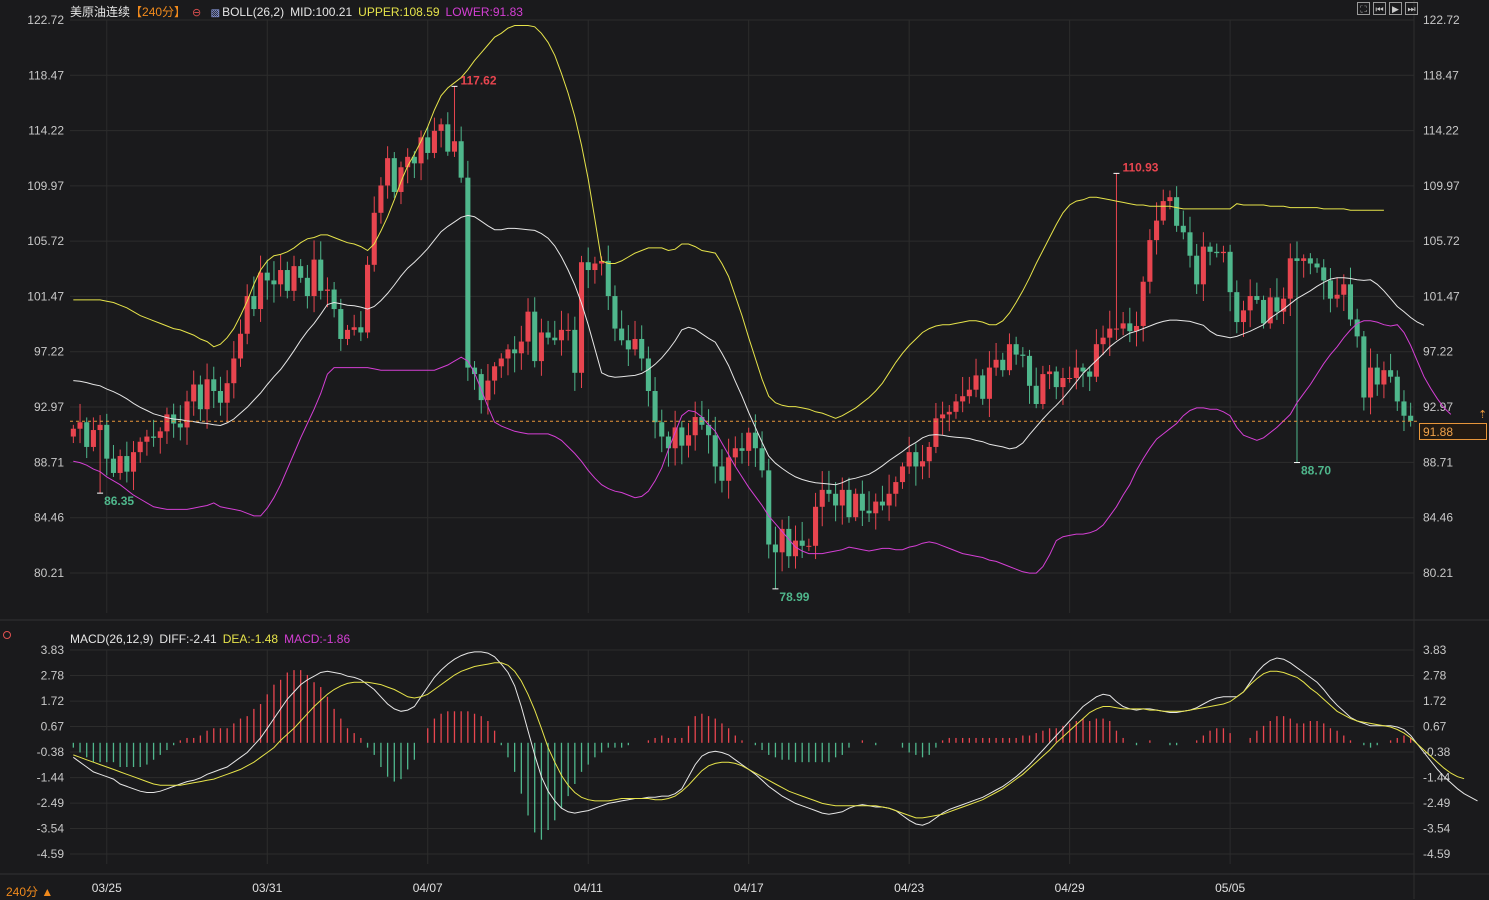  What do you see at coordinates (49, 462) in the screenshot?
I see `y-axis-label-left: 88.71` at bounding box center [49, 462].